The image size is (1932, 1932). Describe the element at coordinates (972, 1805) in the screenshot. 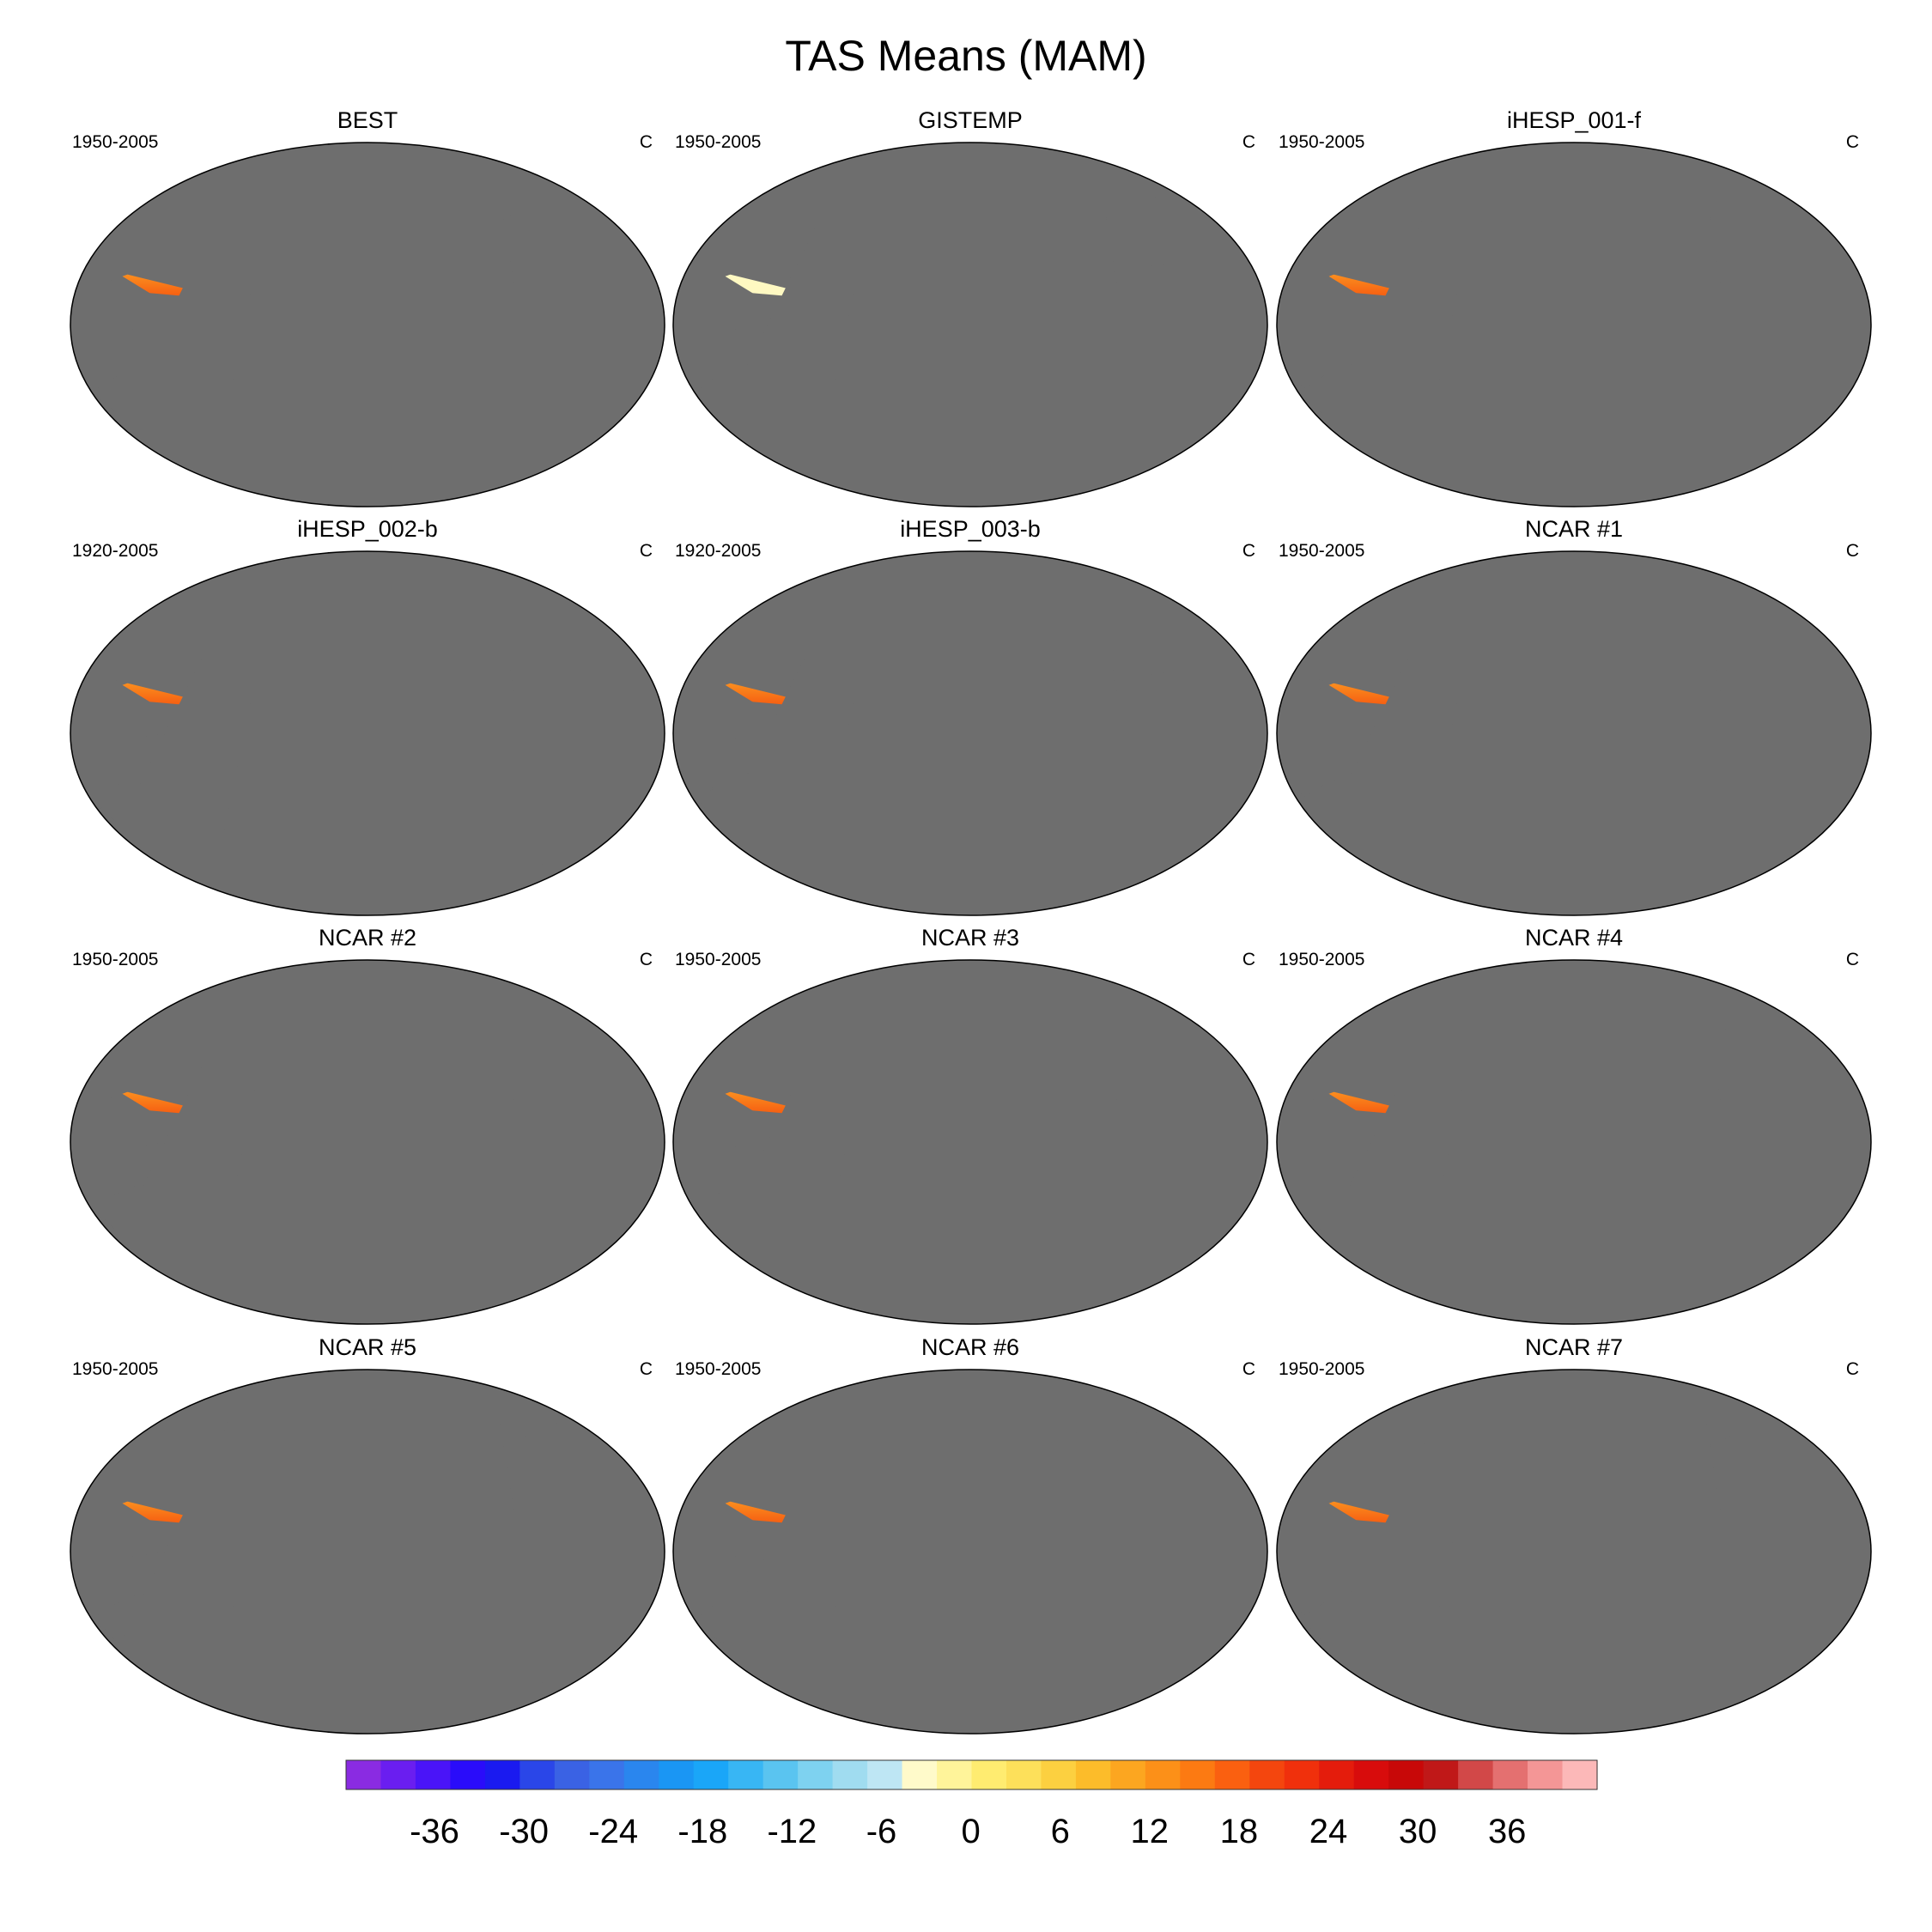

I see `colorbar: -36 -30 -24 -18 -12 -6 0 6 12 18 24 30 36` at that location.